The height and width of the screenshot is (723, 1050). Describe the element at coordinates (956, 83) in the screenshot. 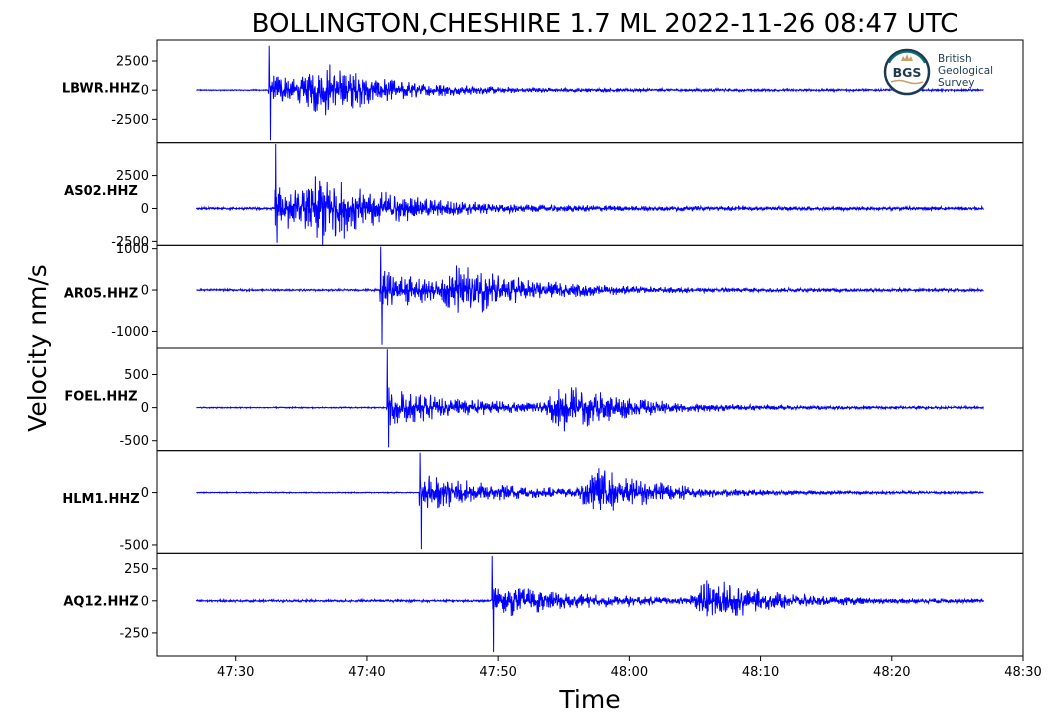

I see `bgs-logo-line-3: Survey` at that location.